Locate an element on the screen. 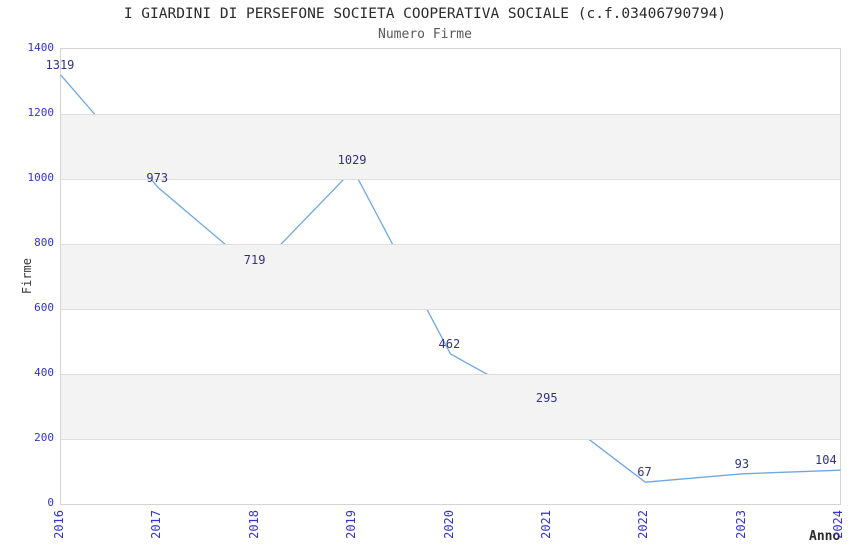 The height and width of the screenshot is (550, 850). x-tick-label: 2016 is located at coordinates (59, 524).